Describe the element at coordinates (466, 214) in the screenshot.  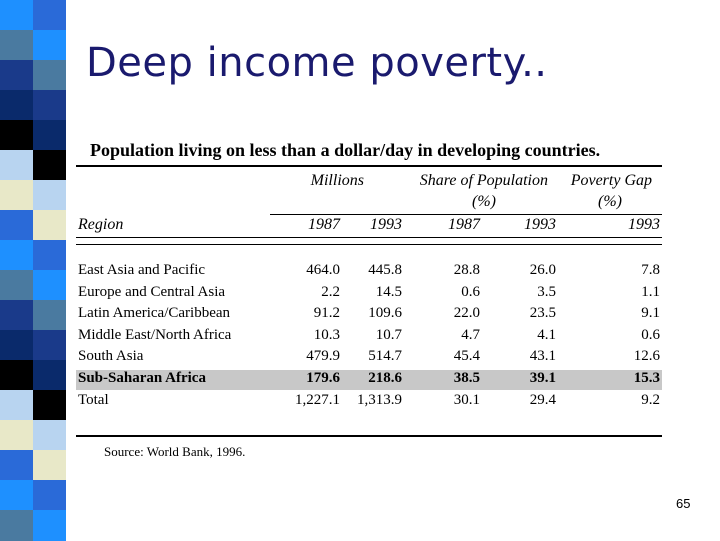
I see `group-rule` at that location.